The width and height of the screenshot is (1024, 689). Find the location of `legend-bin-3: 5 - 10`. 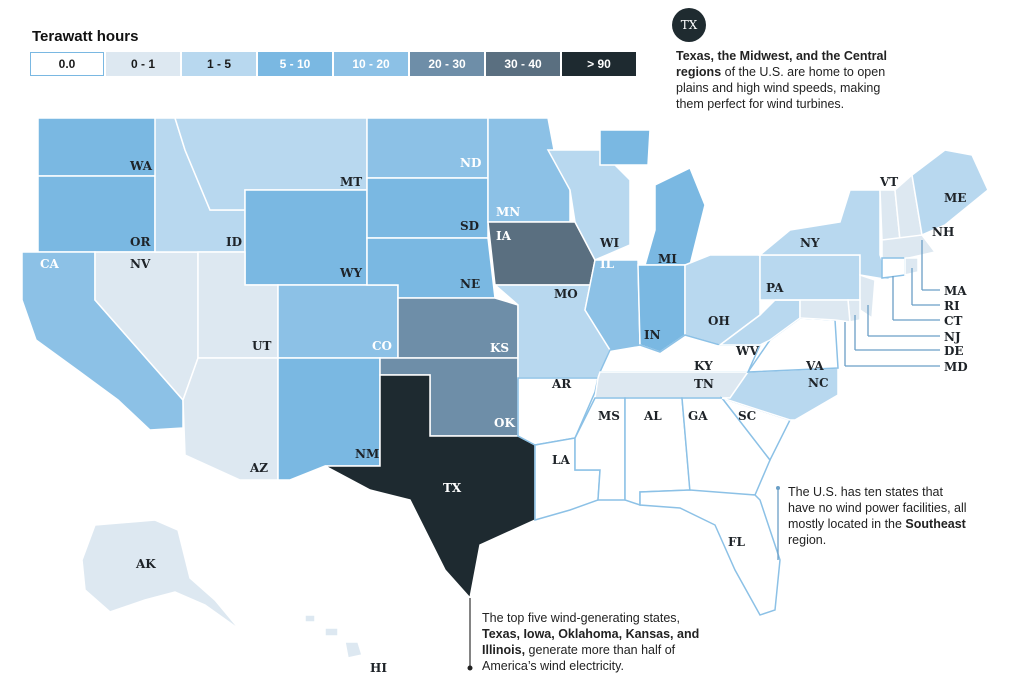

legend-bin-3: 5 - 10 is located at coordinates (295, 64).